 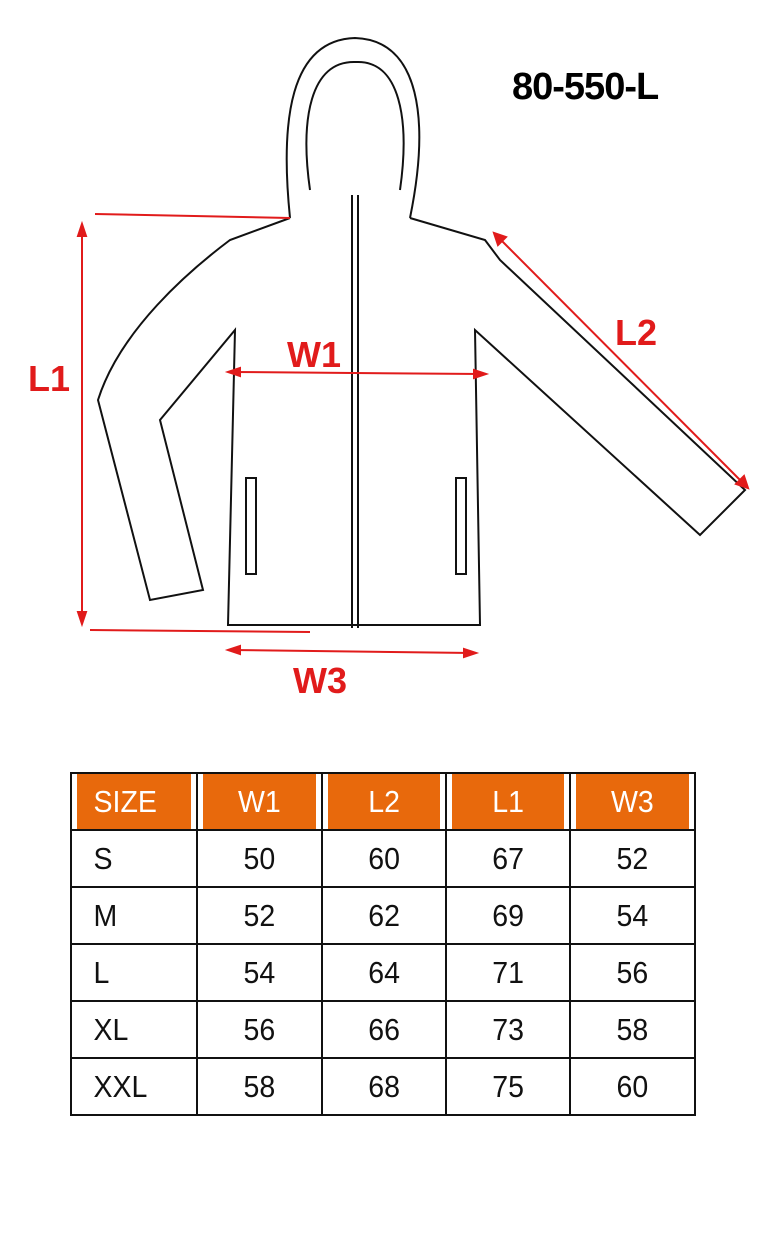 I want to click on header-w3: W3, so click(x=632, y=801).